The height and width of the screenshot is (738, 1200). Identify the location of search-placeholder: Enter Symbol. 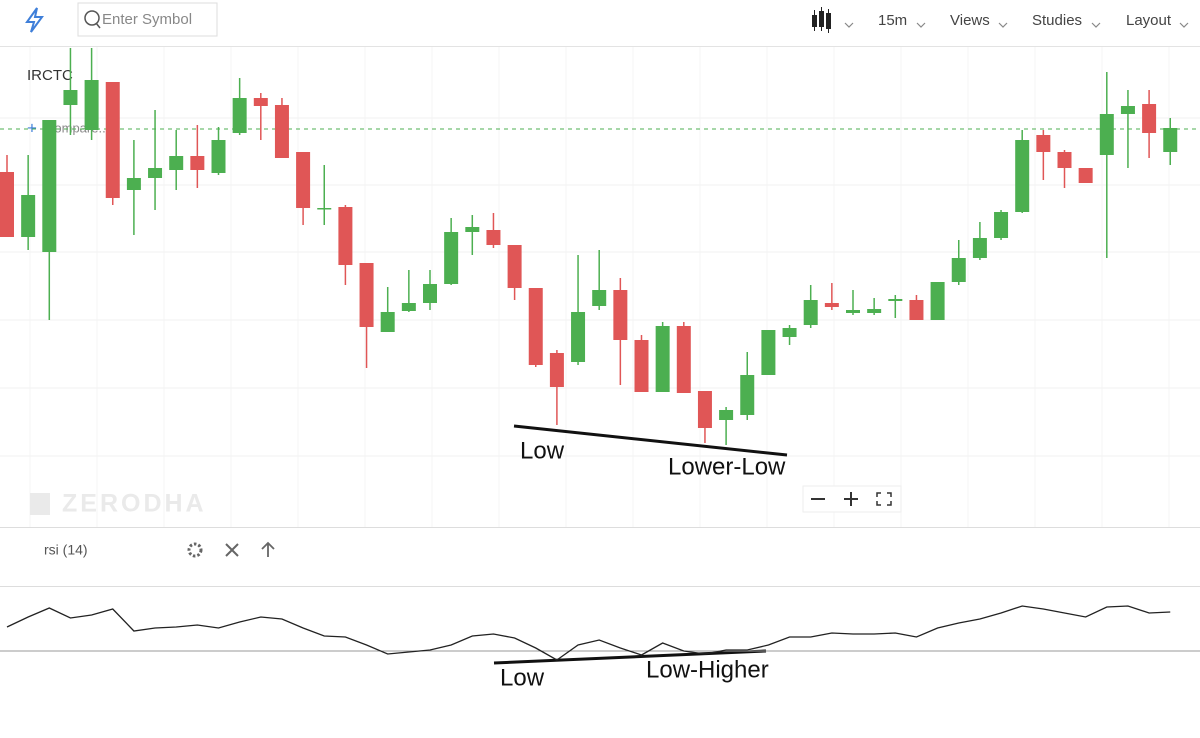
(147, 19).